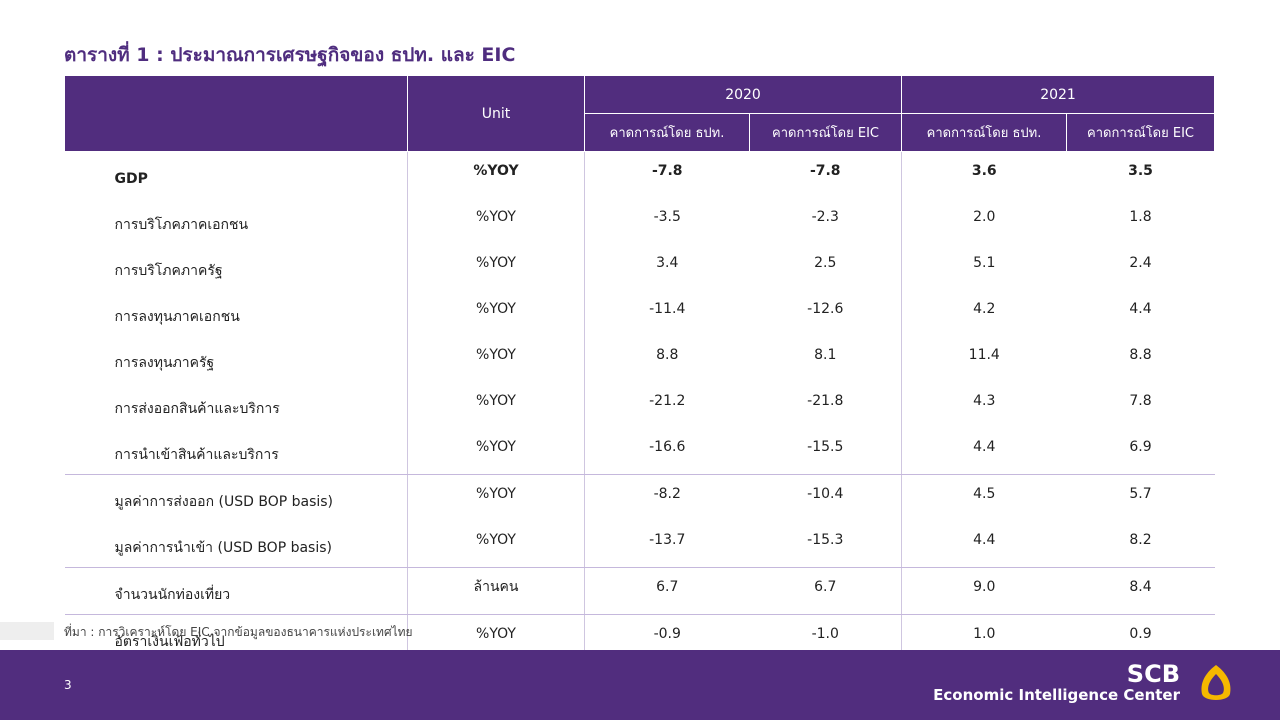 The height and width of the screenshot is (720, 1280). What do you see at coordinates (1140, 634) in the screenshot?
I see `value-cell: 0.9` at bounding box center [1140, 634].